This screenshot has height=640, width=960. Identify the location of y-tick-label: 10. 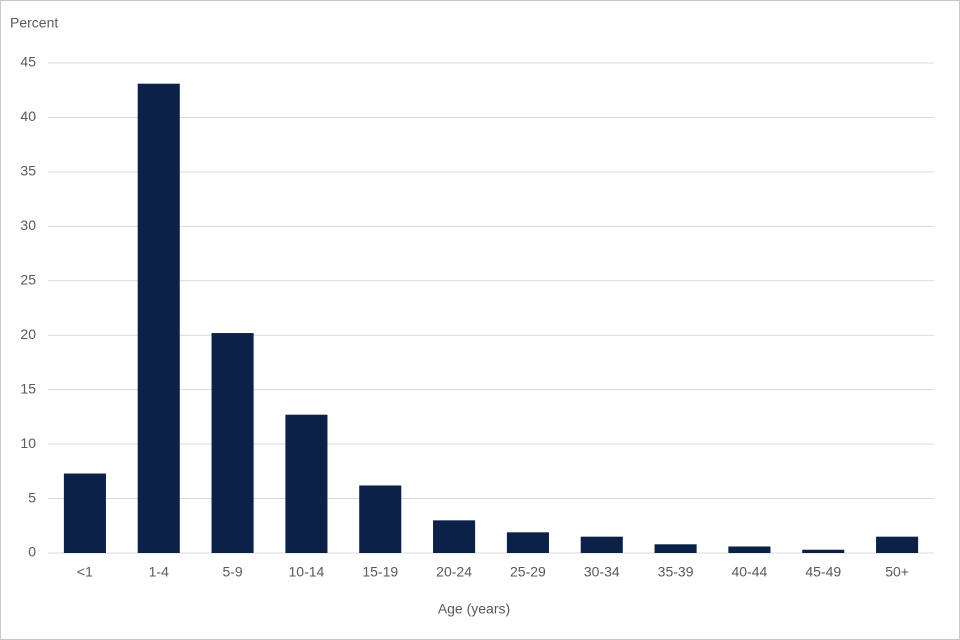
(28, 443).